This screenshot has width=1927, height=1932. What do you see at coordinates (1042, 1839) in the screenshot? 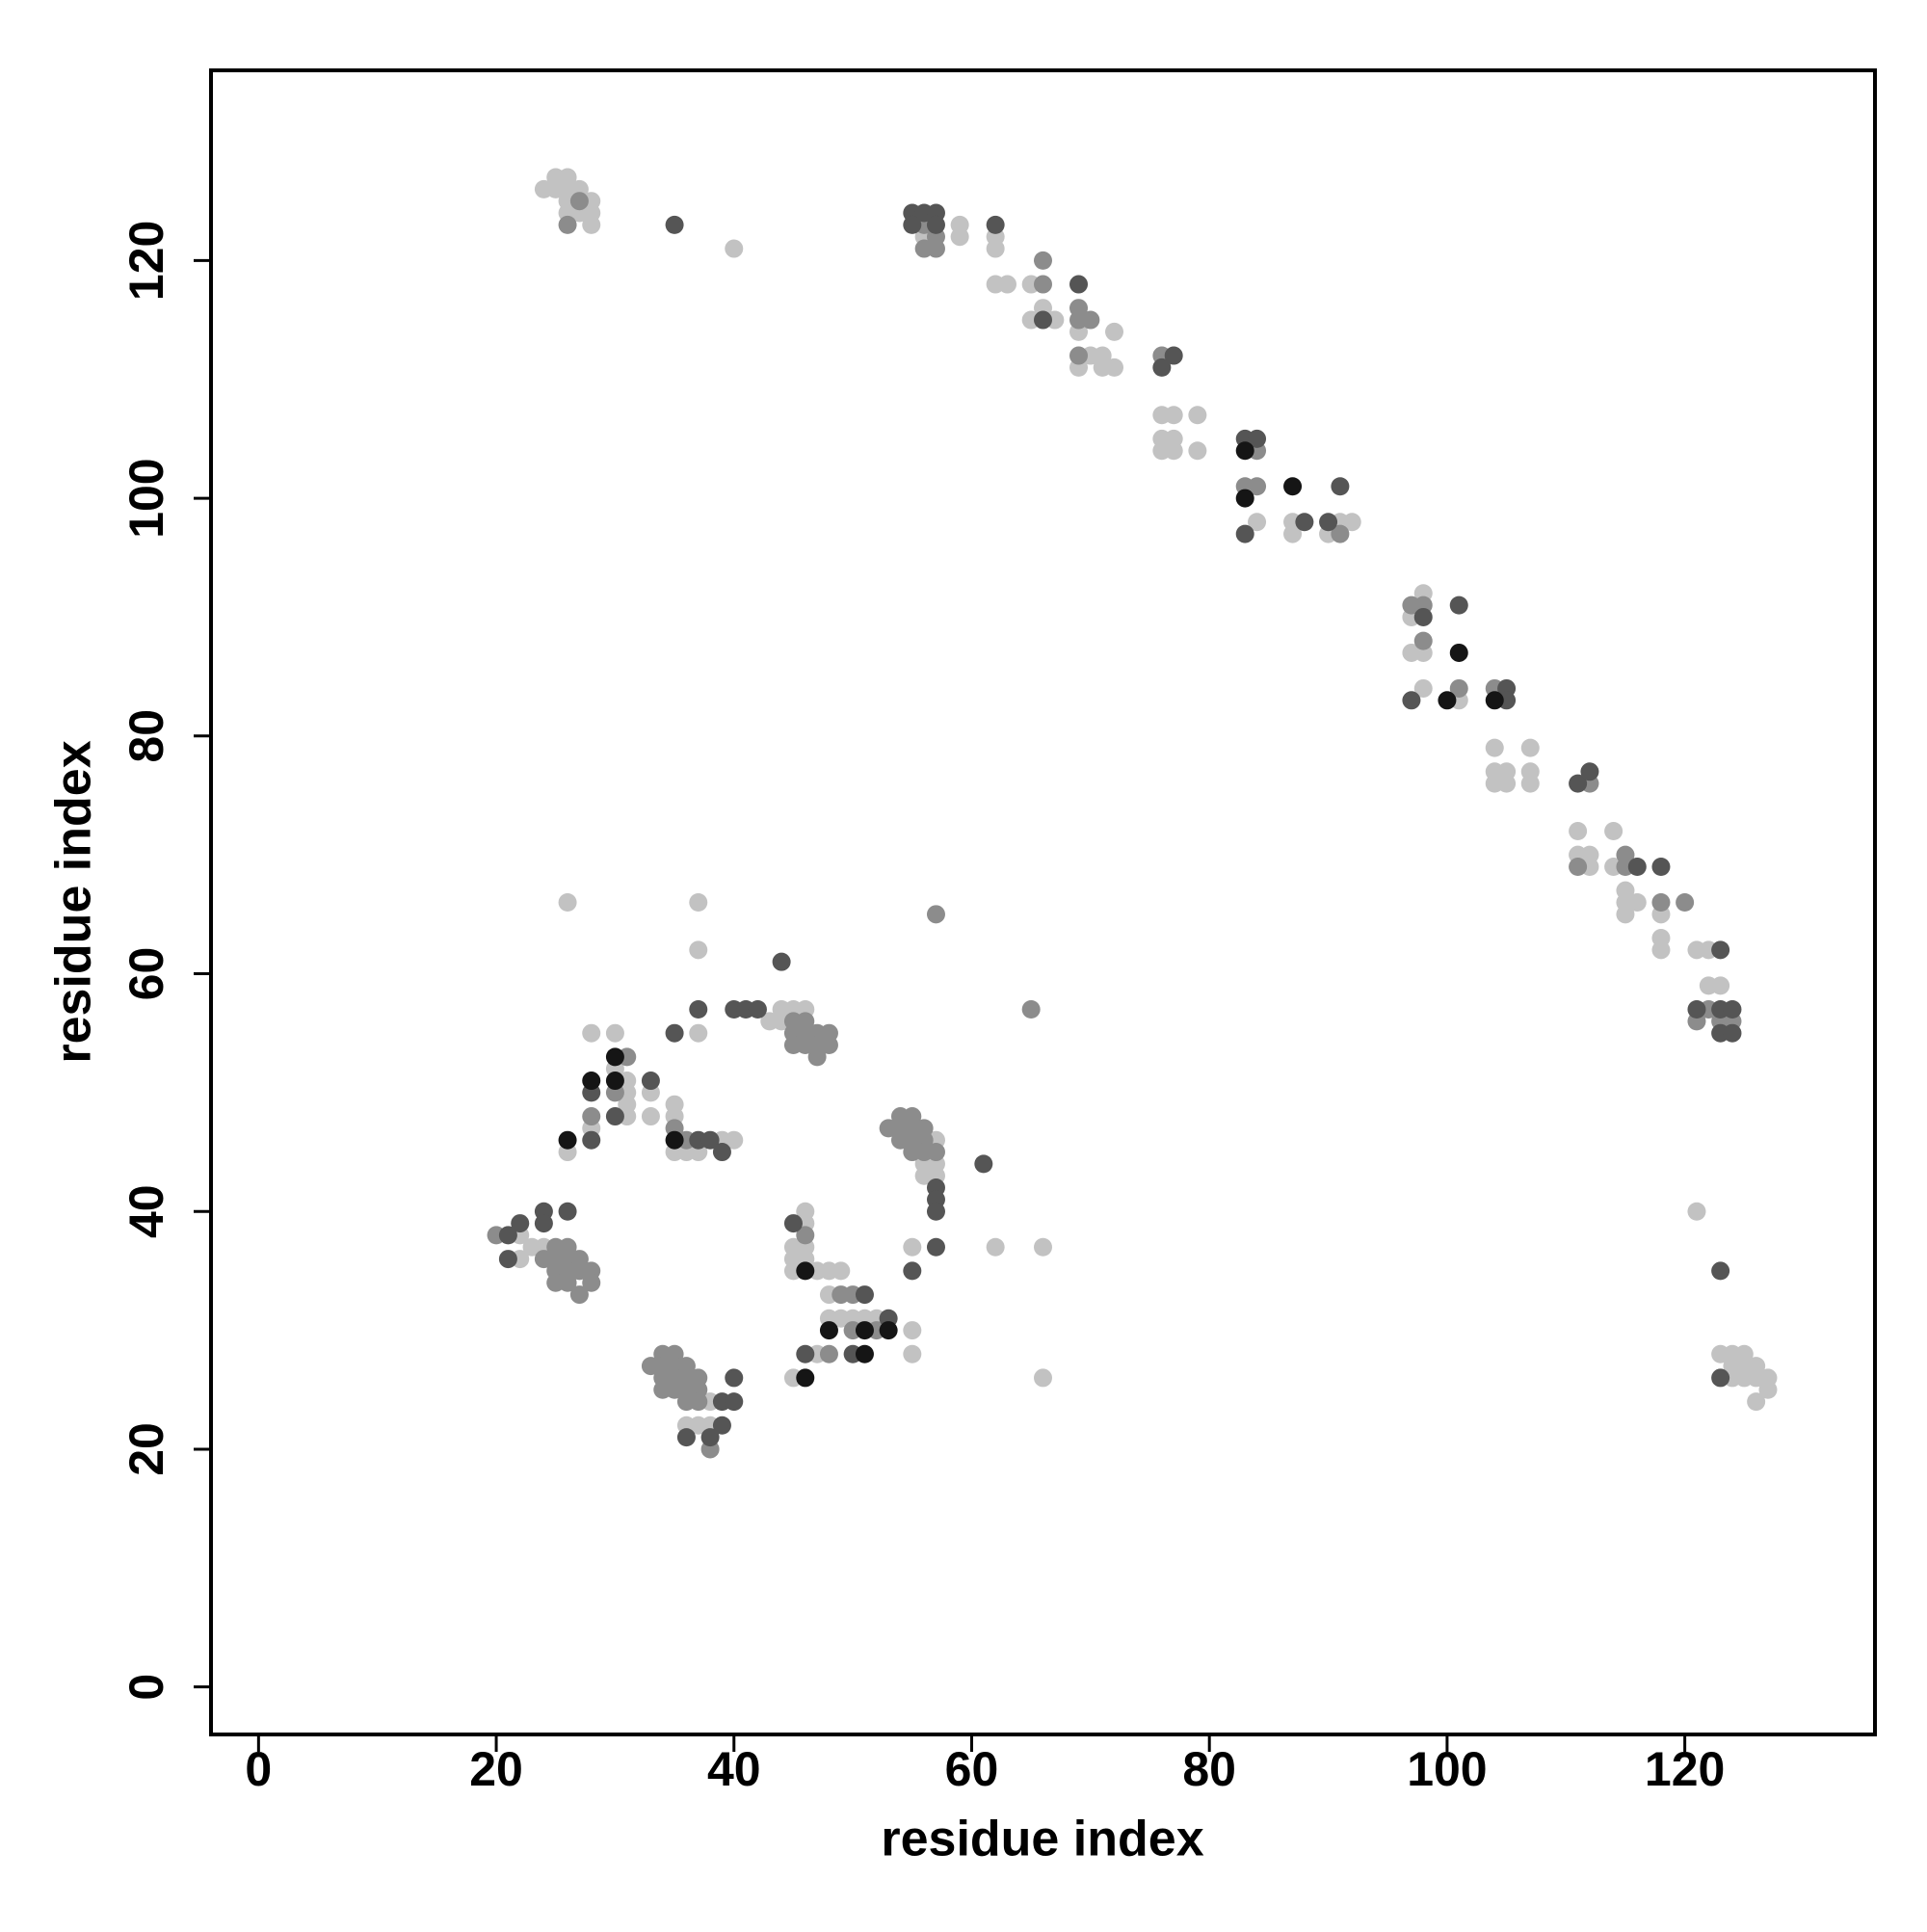
I see `x-axis-title: residue index` at bounding box center [1042, 1839].